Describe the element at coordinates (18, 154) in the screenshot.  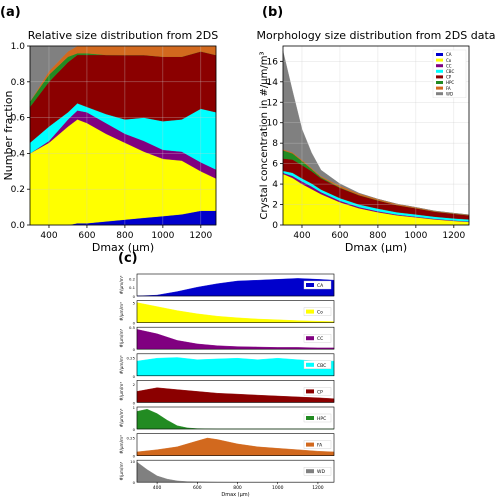
I see `y-tick-label: 0.4` at that location.